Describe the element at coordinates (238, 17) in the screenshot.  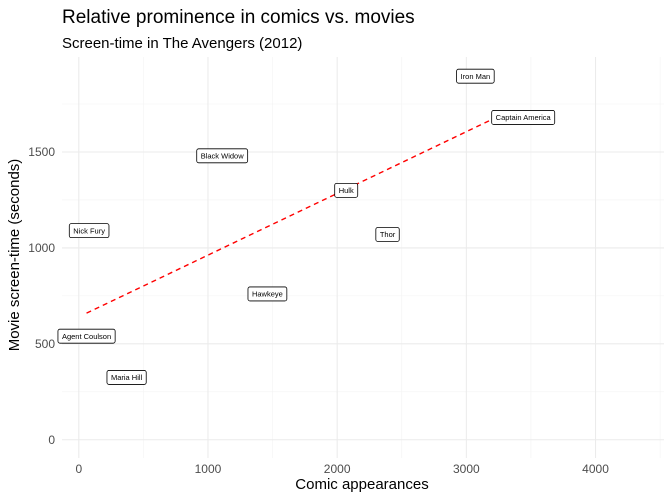
I see `chart-title: Relative prominence in comics vs. movies` at that location.